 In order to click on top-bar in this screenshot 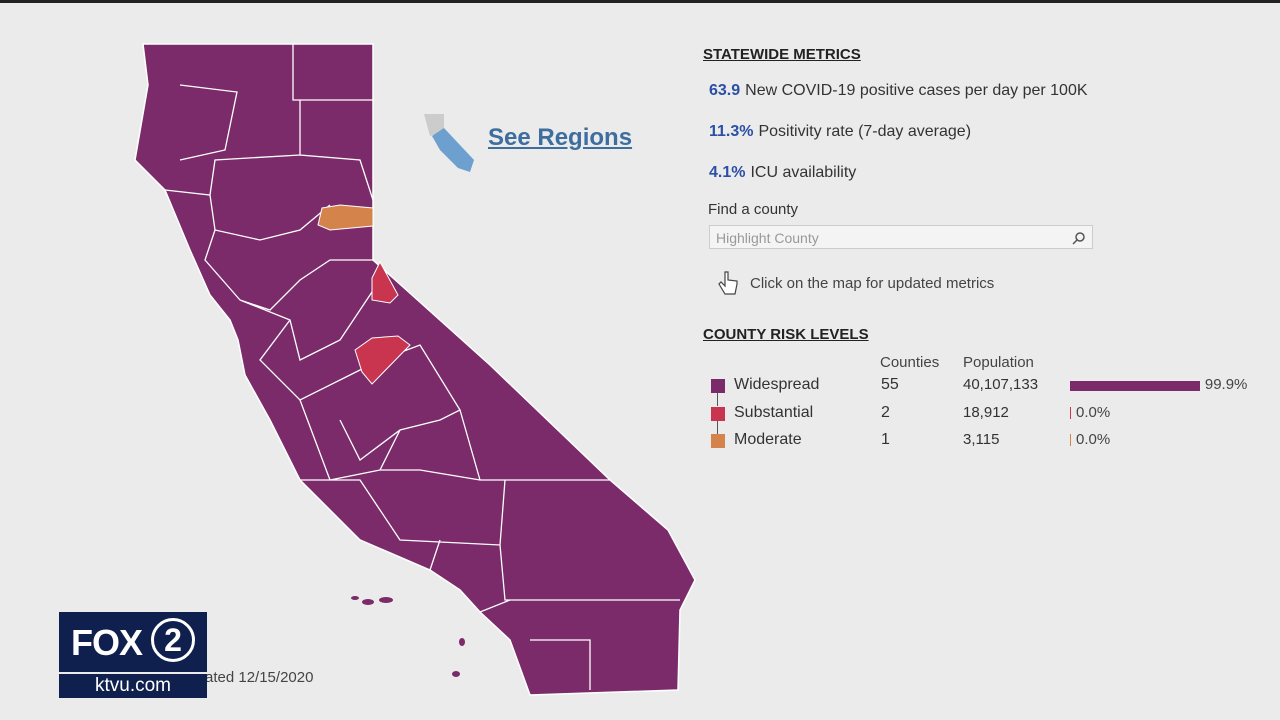, I will do `click(640, 1)`.